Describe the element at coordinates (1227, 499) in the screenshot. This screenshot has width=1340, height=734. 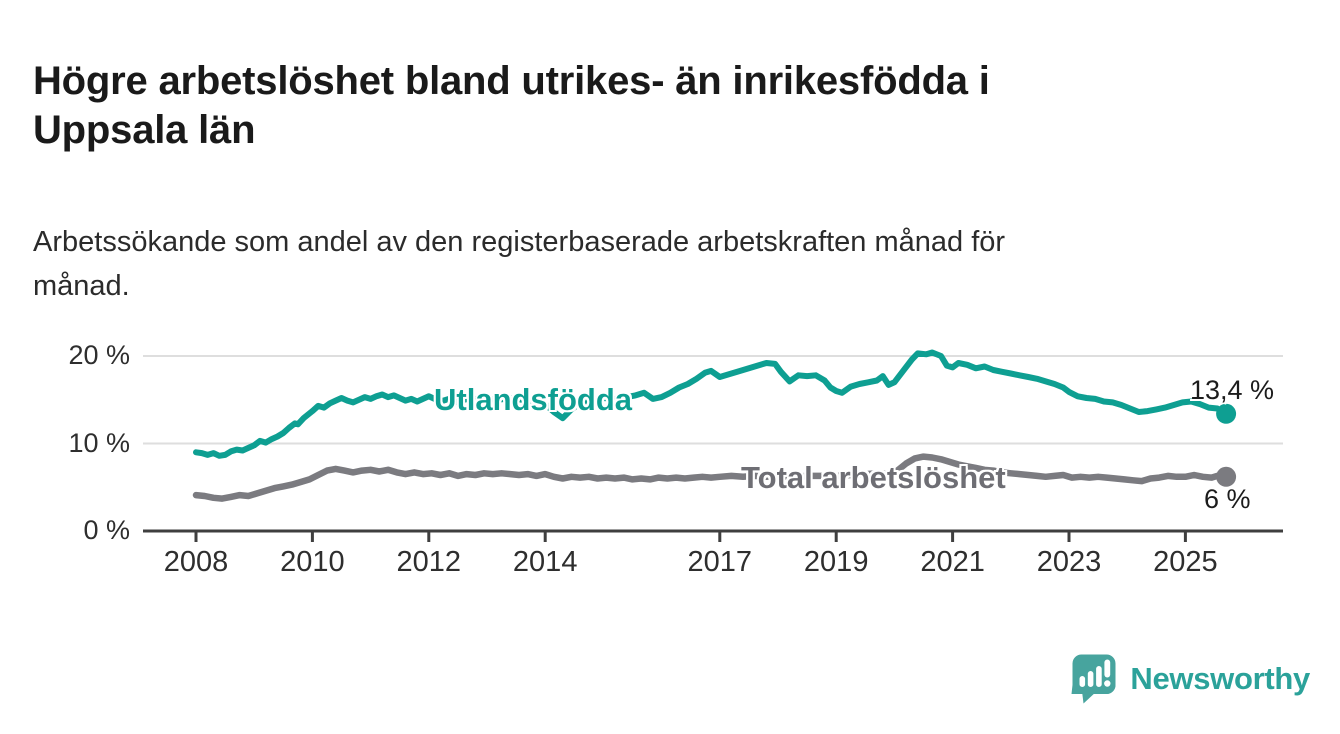
I see `end-value-label-total: 6 %` at that location.